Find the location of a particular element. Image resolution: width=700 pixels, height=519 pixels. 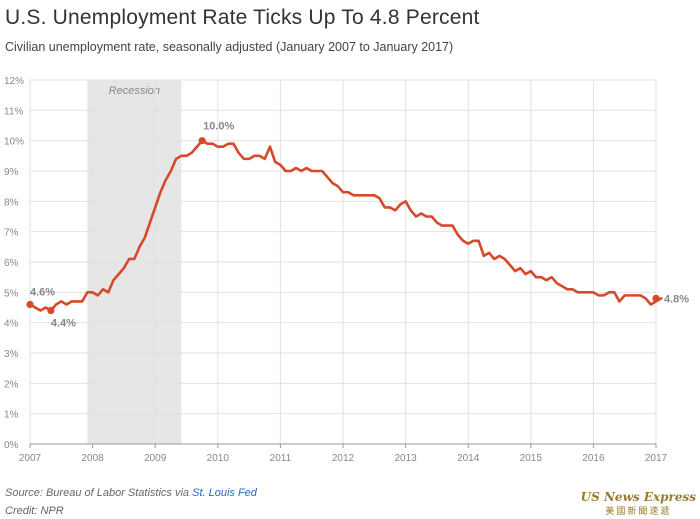

annotation-label: 4.8% is located at coordinates (676, 299).